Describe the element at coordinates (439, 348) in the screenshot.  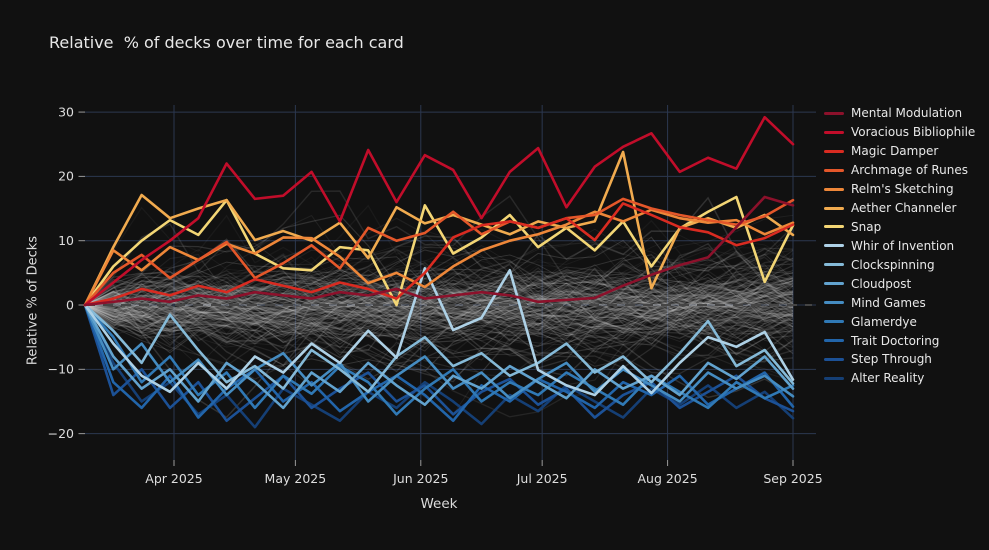
I see `series-line-clockspinning` at that location.